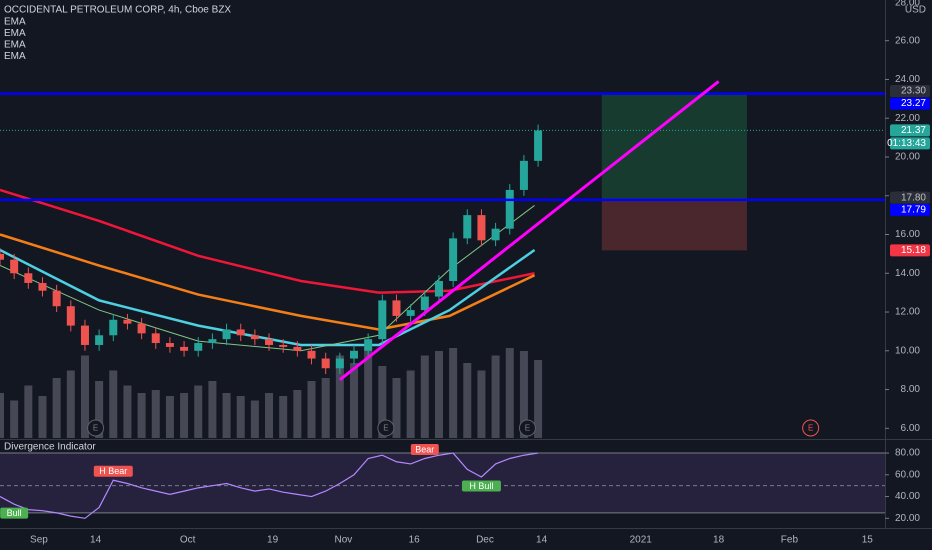 The width and height of the screenshot is (932, 550). Describe the element at coordinates (913, 91) in the screenshot. I see `price-tag-label: 23.30` at that location.